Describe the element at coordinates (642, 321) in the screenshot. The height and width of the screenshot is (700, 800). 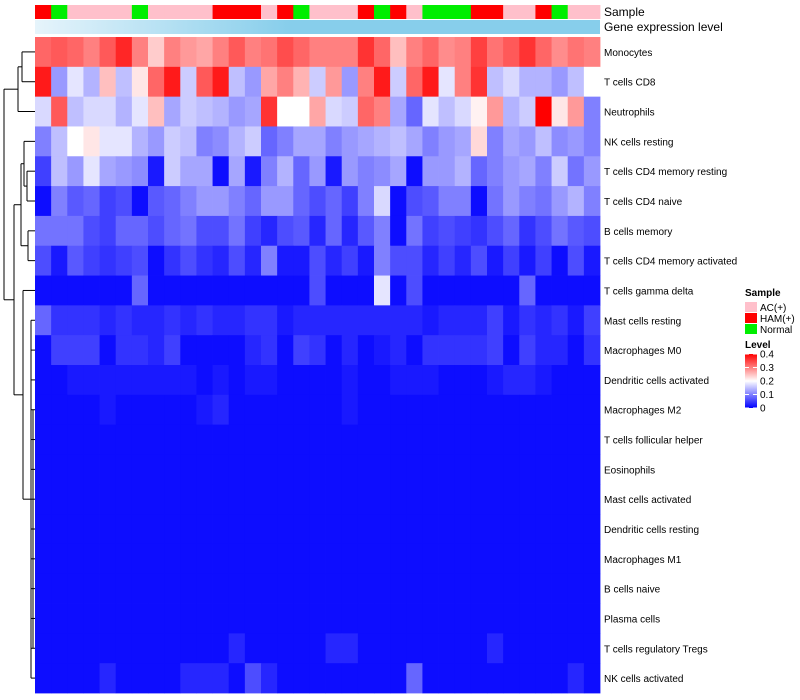
I see `row-label: Mast cells resting` at that location.